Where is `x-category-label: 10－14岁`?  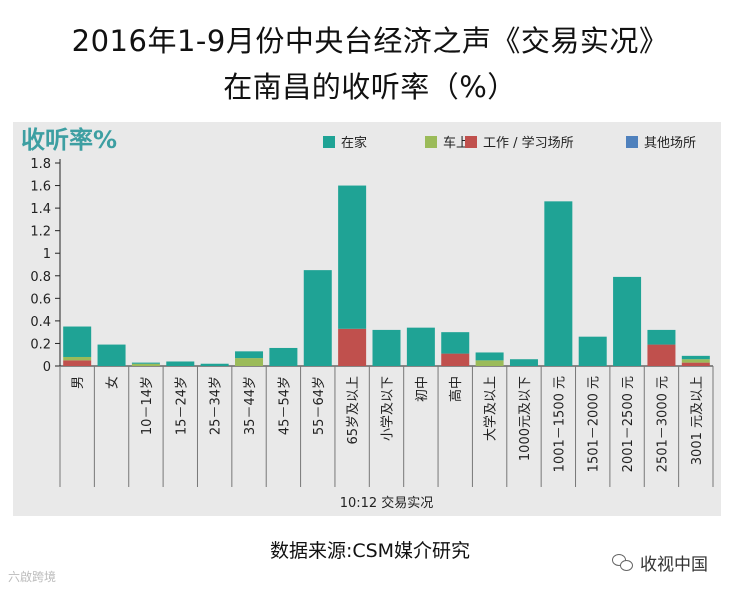 x-category-label: 10－14岁 is located at coordinates (147, 405).